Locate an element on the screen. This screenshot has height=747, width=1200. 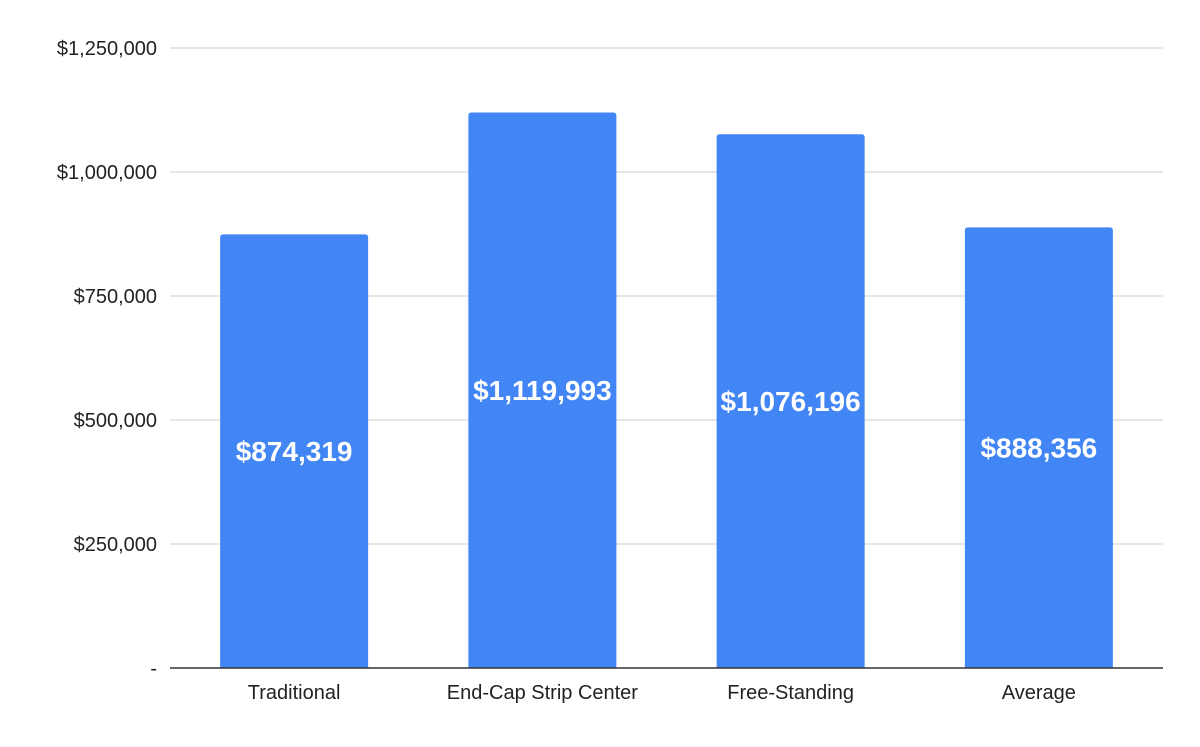
y-tick-label: $250,000 is located at coordinates (115, 545).